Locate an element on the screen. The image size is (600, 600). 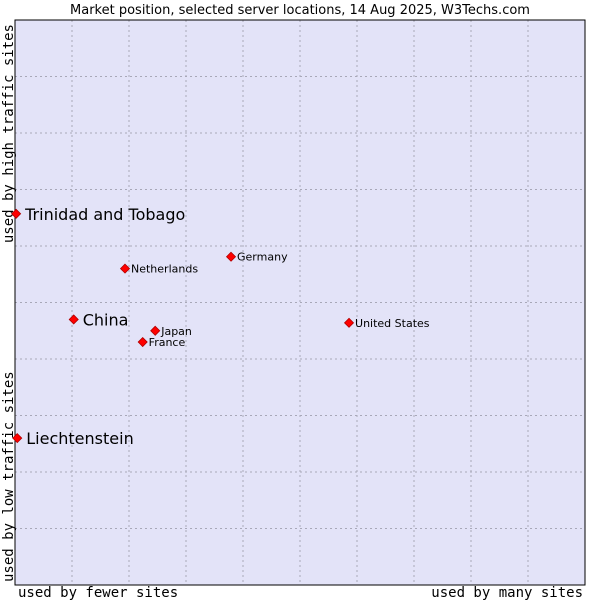
data-point-liechtenstein: Liechtenstein is located at coordinates (73, 438).